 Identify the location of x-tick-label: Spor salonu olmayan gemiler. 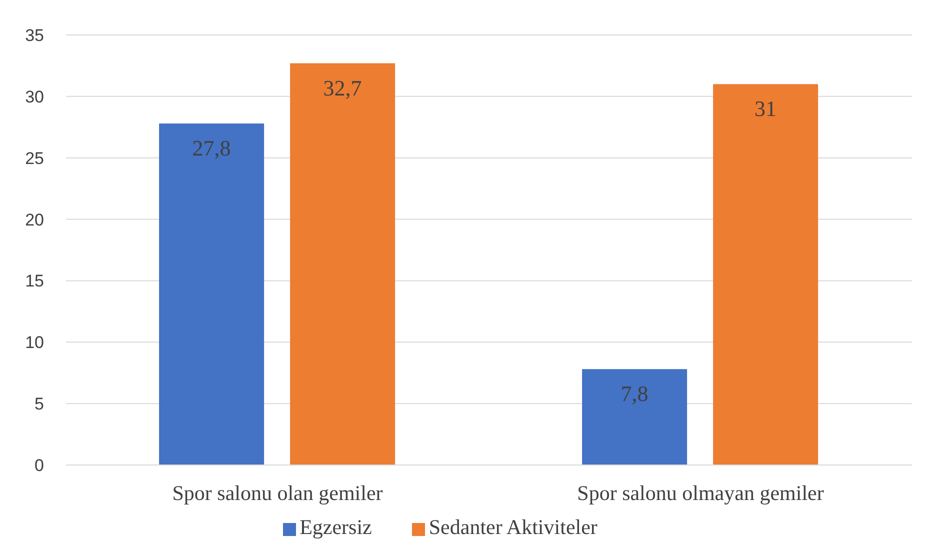
(700, 492).